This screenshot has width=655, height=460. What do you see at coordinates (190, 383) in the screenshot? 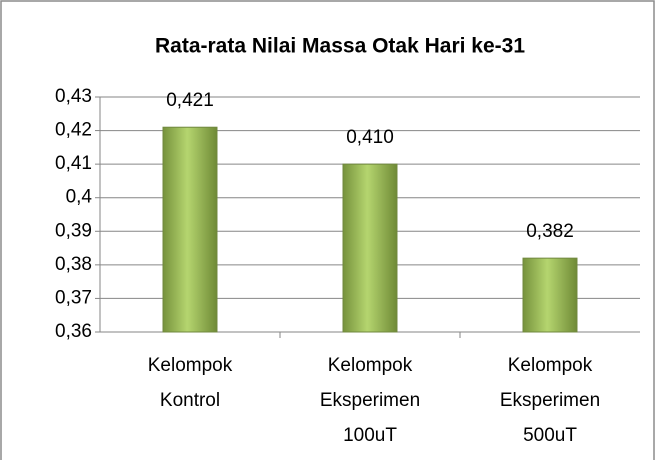
I see `x-tick-label: Kelompok Kontrol` at bounding box center [190, 383].